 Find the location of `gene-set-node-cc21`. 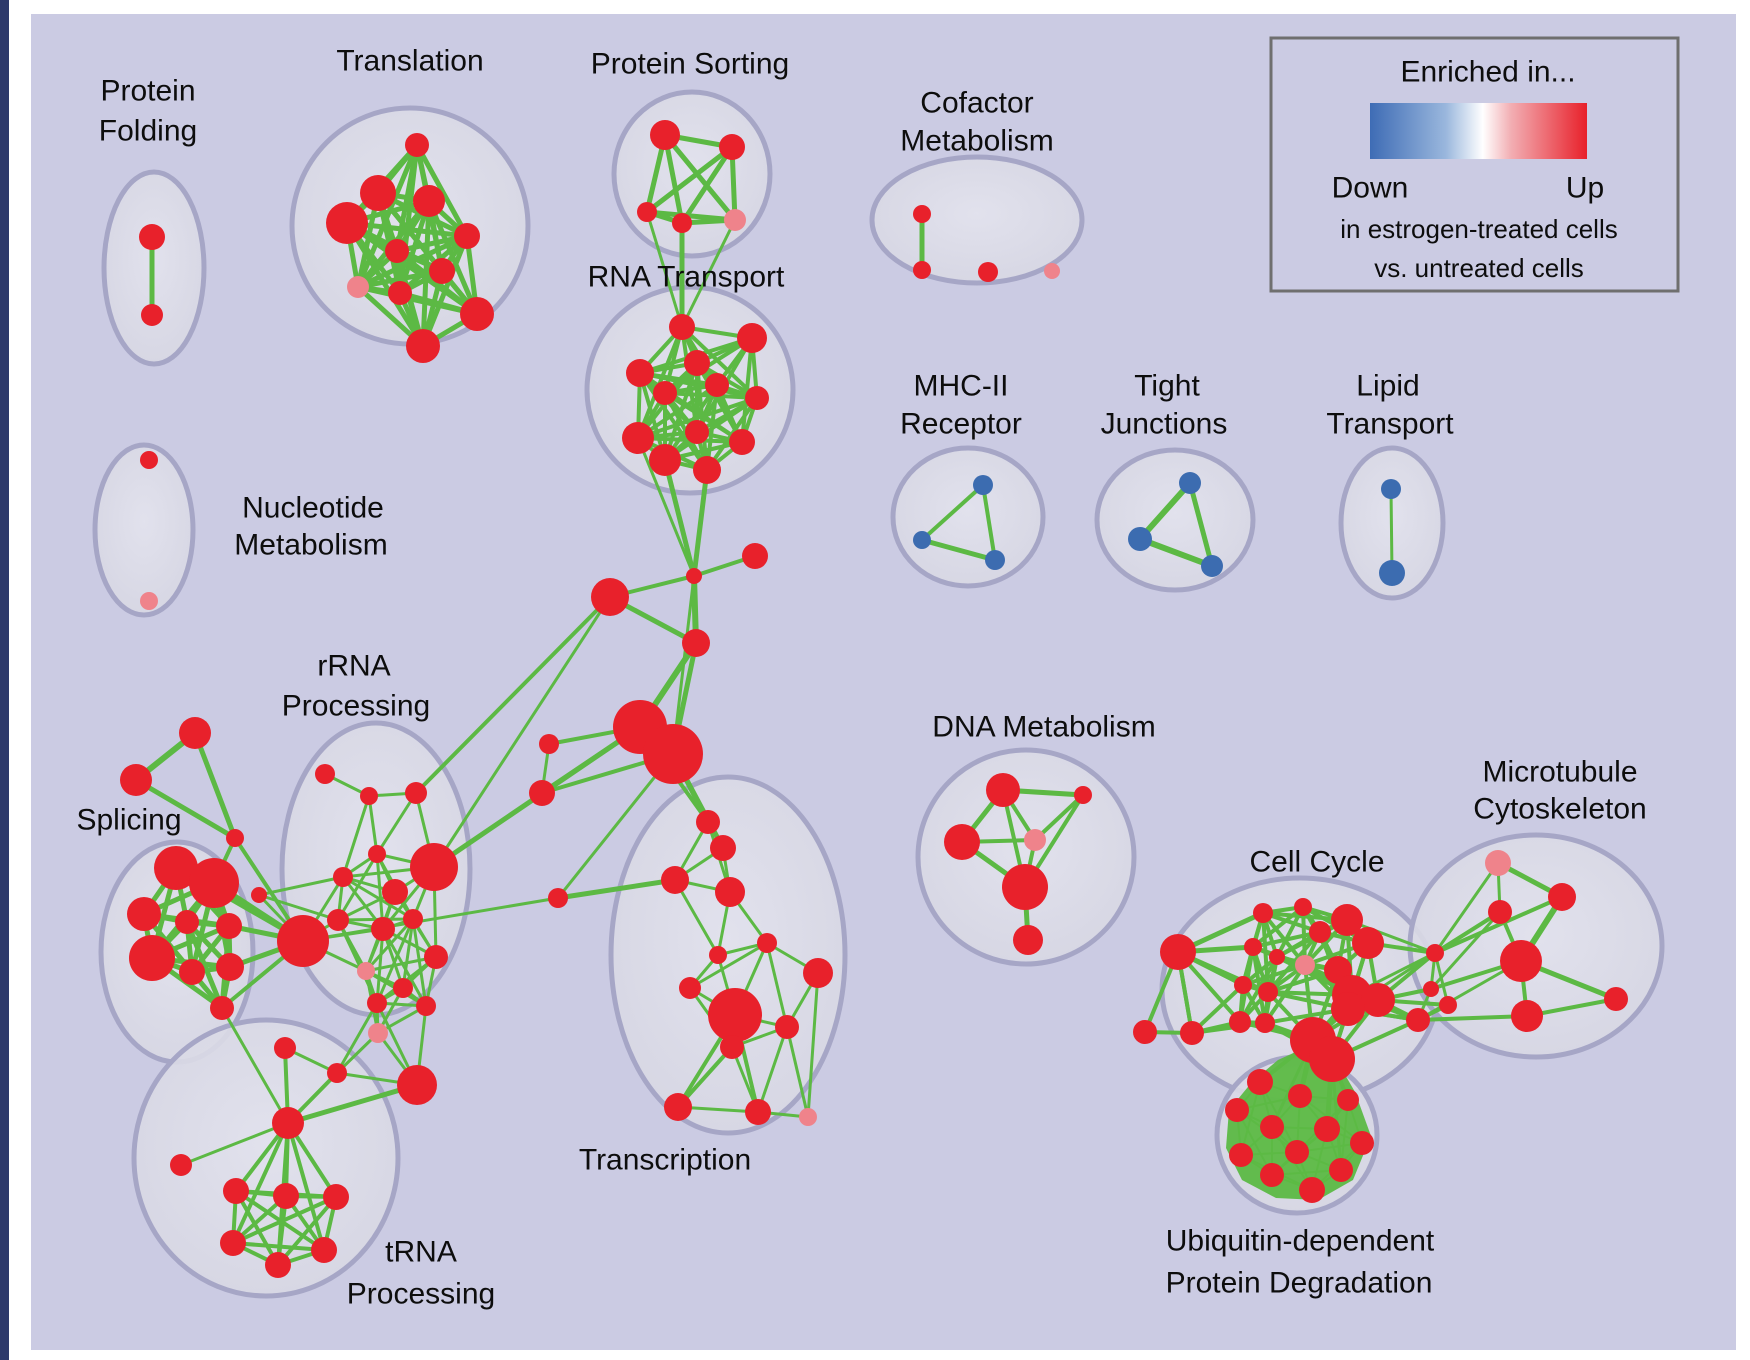

gene-set-node-cc21 is located at coordinates (1418, 1020).